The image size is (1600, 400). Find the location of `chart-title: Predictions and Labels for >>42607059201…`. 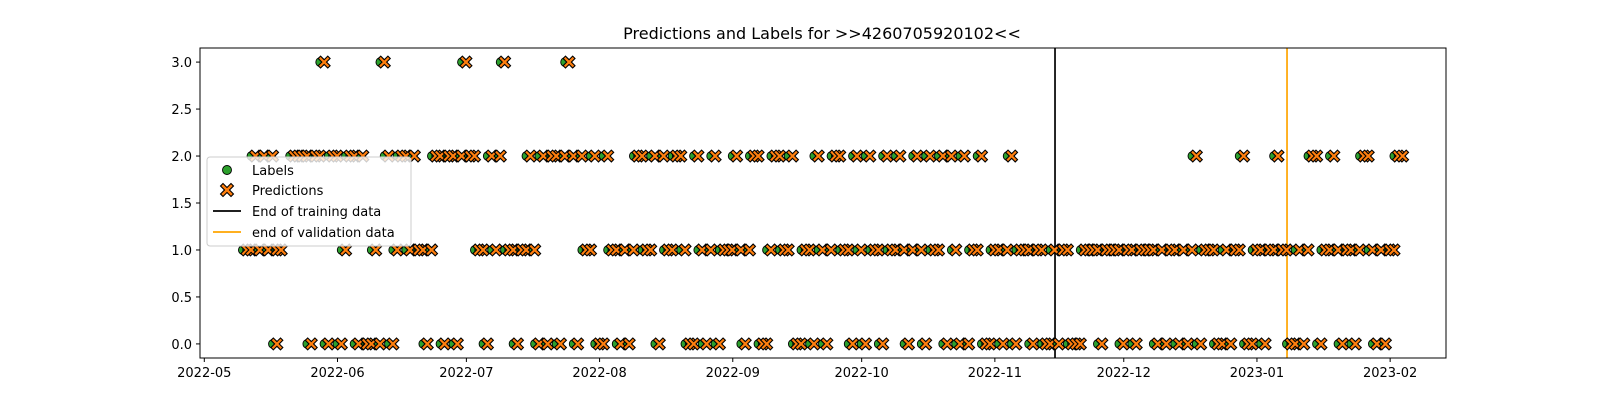

chart-title: Predictions and Labels for >>42607059201… is located at coordinates (822, 33).